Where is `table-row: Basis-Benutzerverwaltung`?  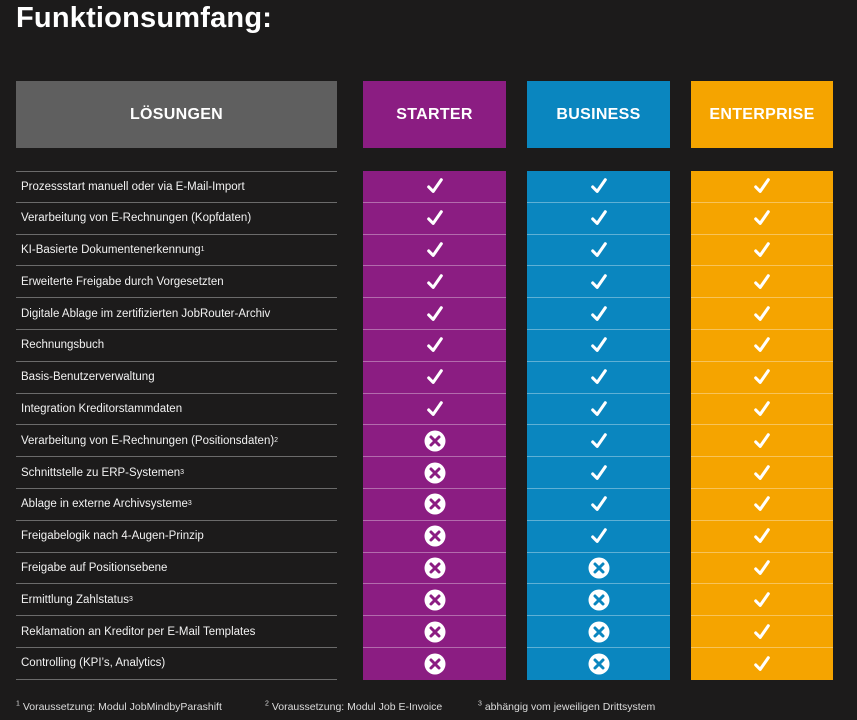 table-row: Basis-Benutzerverwaltung is located at coordinates (428, 377).